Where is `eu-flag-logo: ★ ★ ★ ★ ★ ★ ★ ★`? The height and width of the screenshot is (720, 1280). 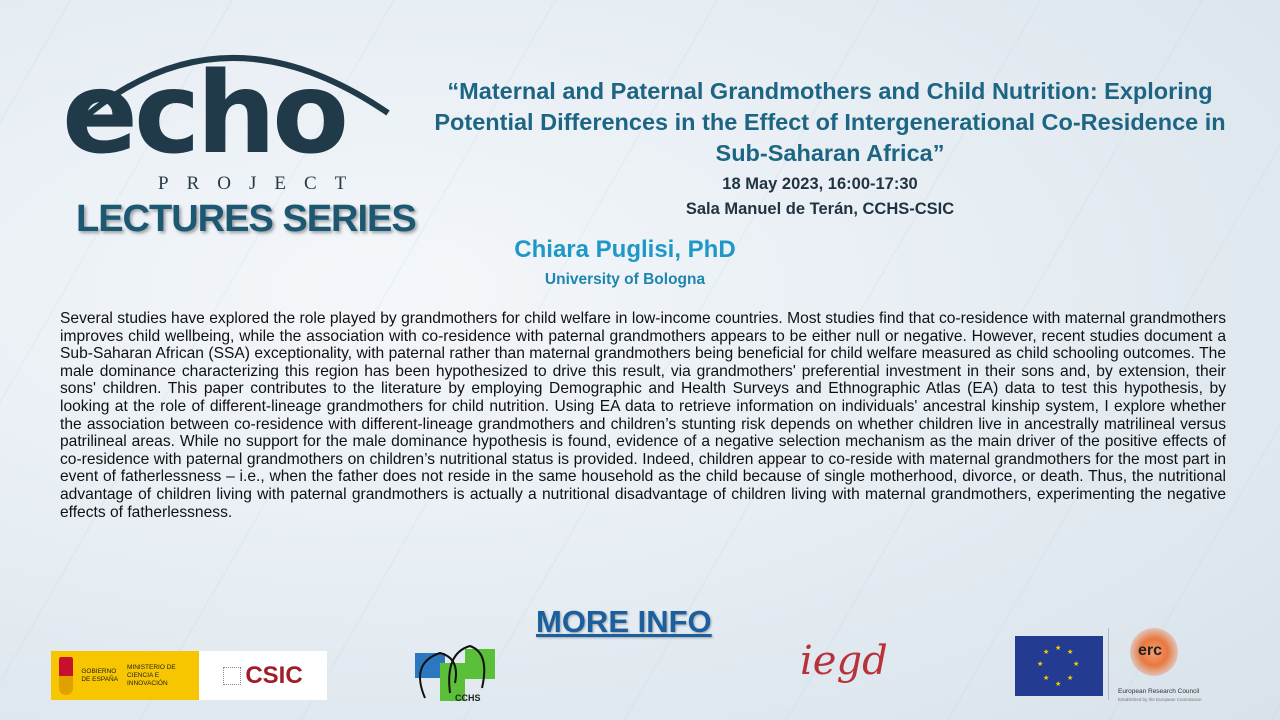 eu-flag-logo: ★ ★ ★ ★ ★ ★ ★ ★ is located at coordinates (1059, 666).